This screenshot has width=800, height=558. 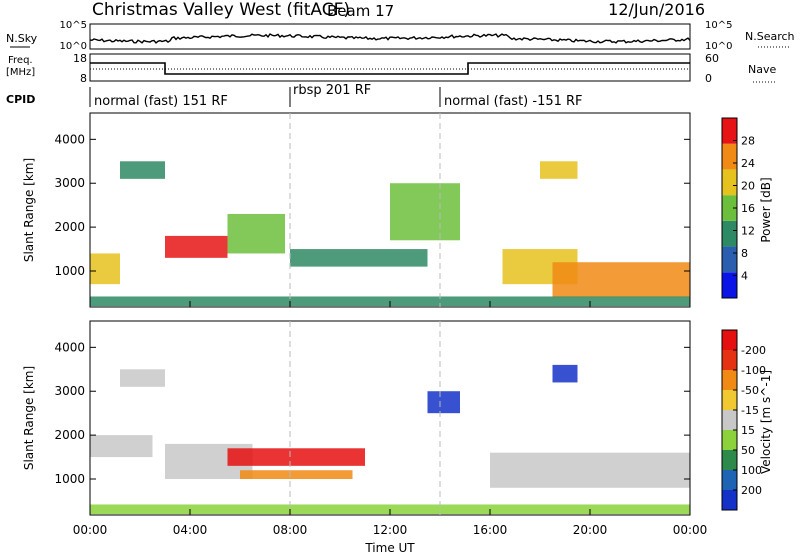 I want to click on station-title: Christmas Valley West (fitACF), so click(x=221, y=10).